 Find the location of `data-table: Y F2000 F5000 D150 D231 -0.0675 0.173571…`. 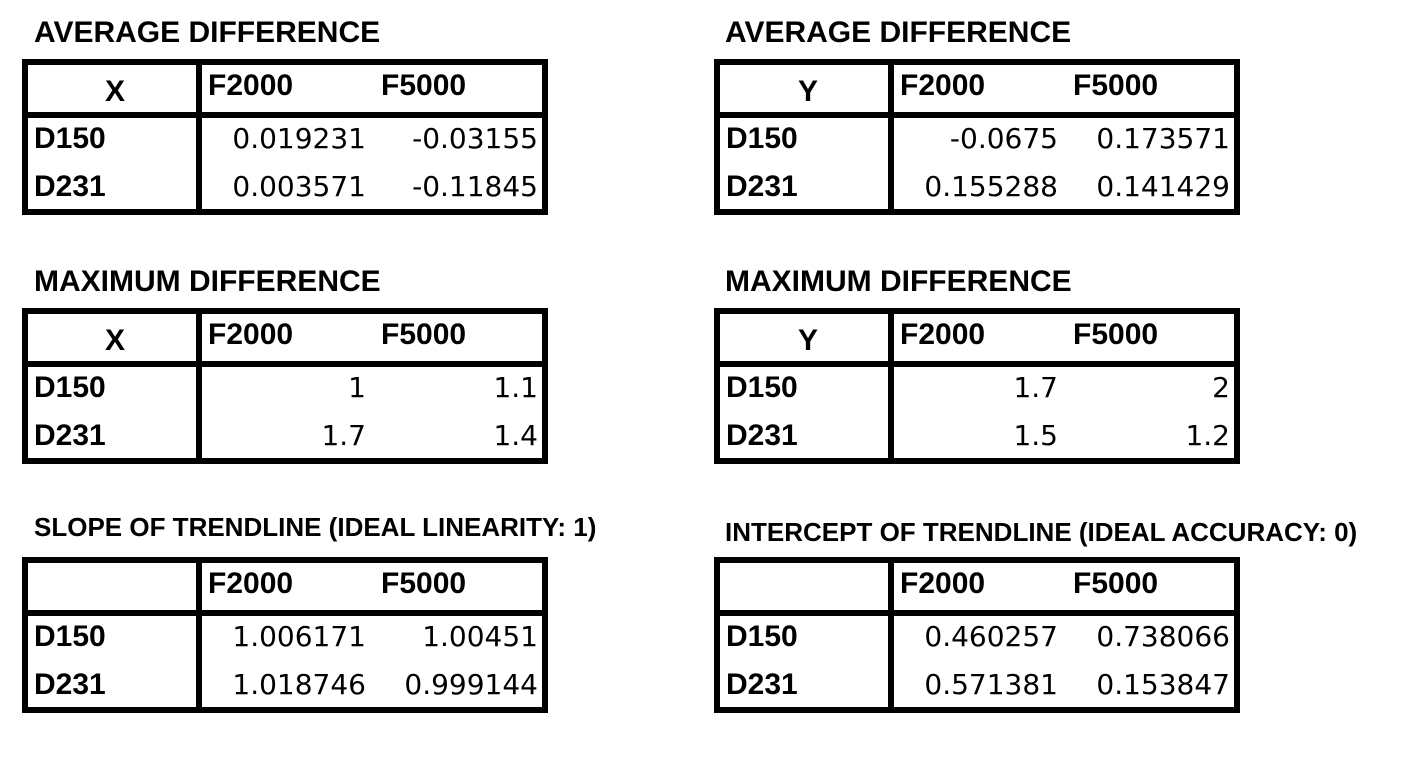

data-table: Y F2000 F5000 D150 D231 -0.0675 0.173571… is located at coordinates (977, 137).